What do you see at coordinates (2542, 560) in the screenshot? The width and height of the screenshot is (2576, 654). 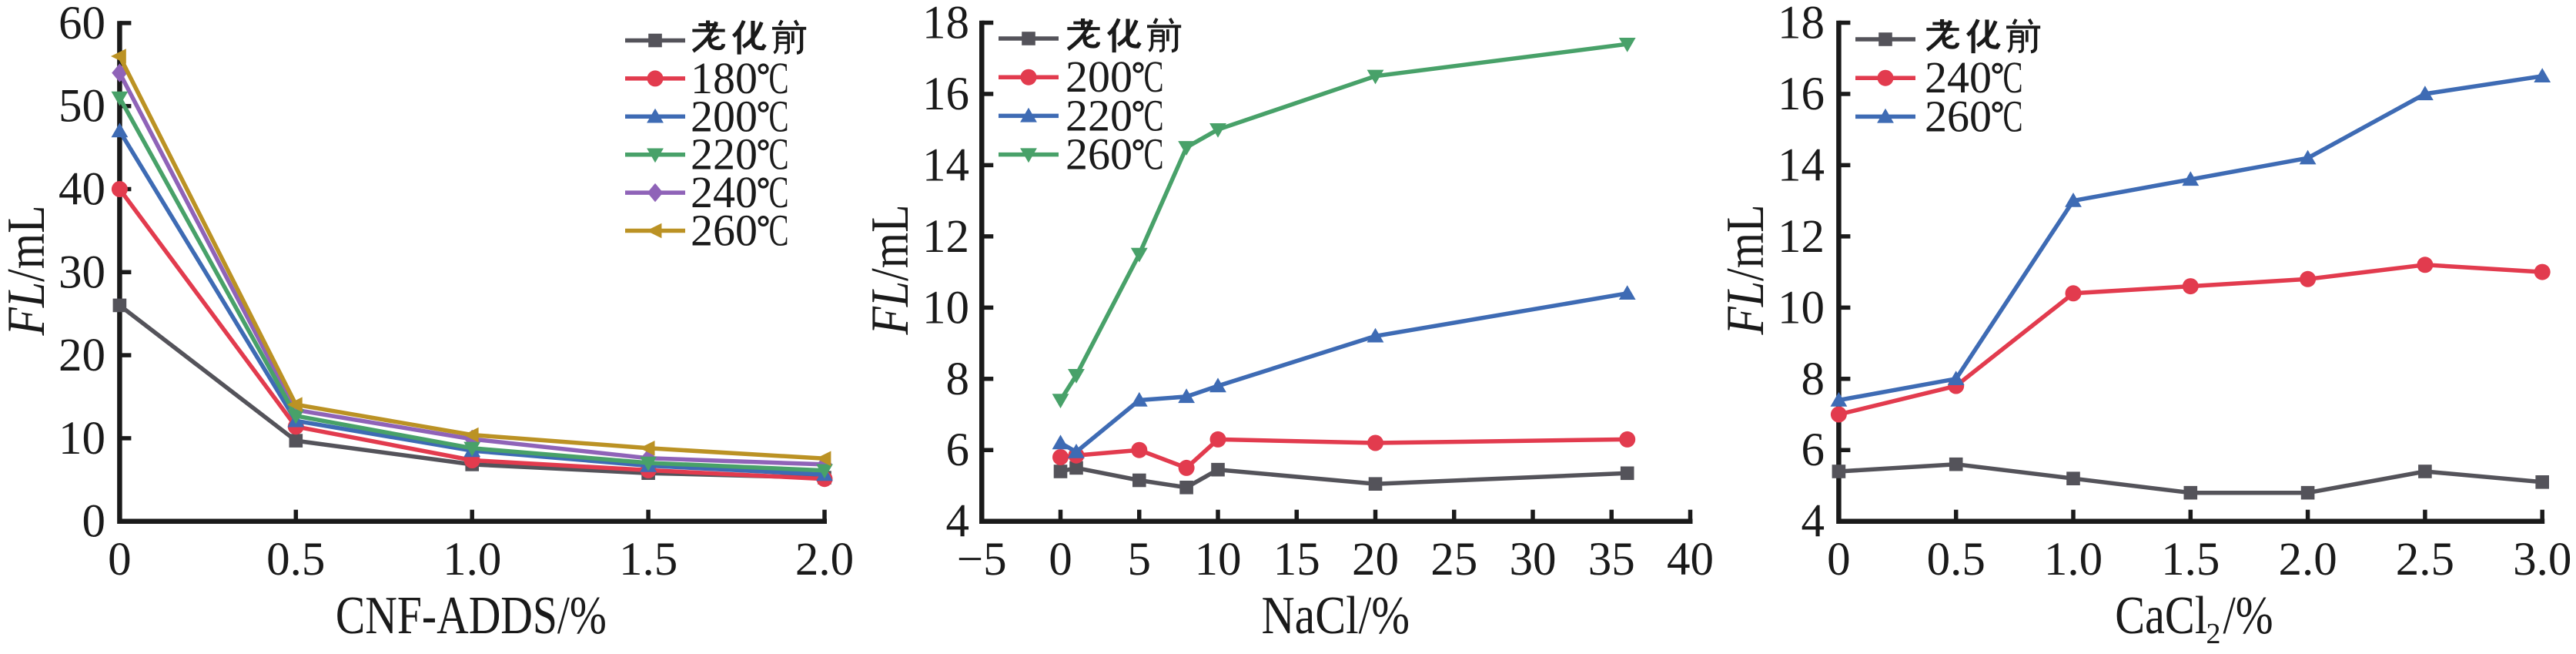 I see `svg-text: 3.0` at bounding box center [2542, 560].